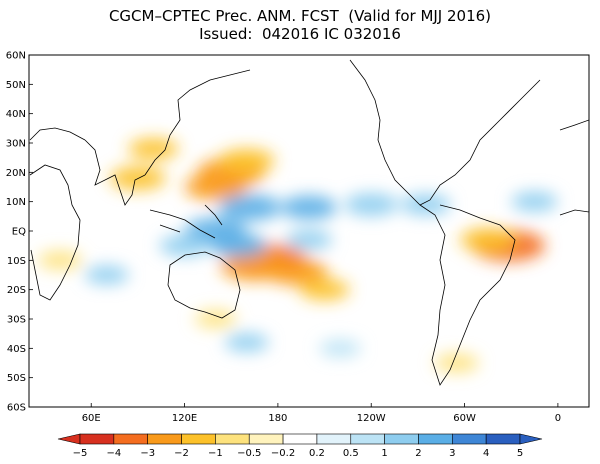  I want to click on lat-label: 10N, so click(16, 202).